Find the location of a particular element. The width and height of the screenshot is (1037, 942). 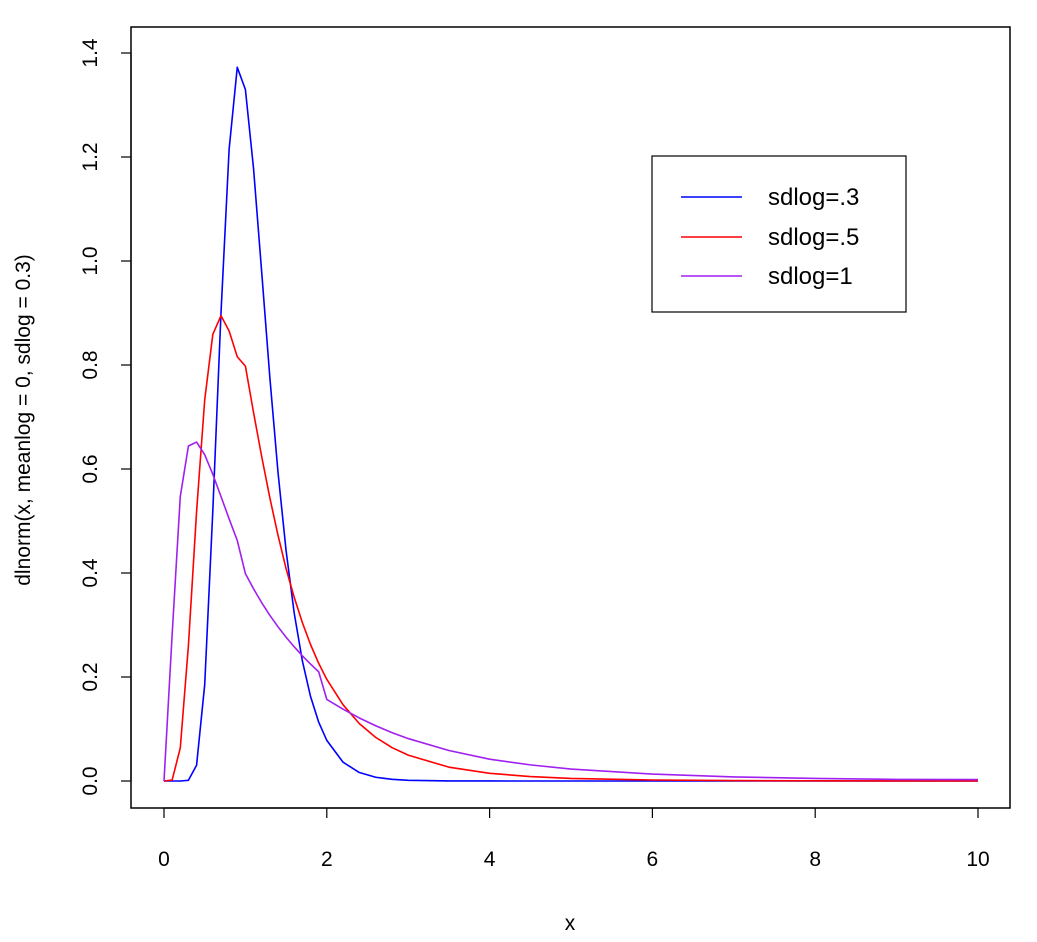

y-tick-label: 1.4 is located at coordinates (90, 53).